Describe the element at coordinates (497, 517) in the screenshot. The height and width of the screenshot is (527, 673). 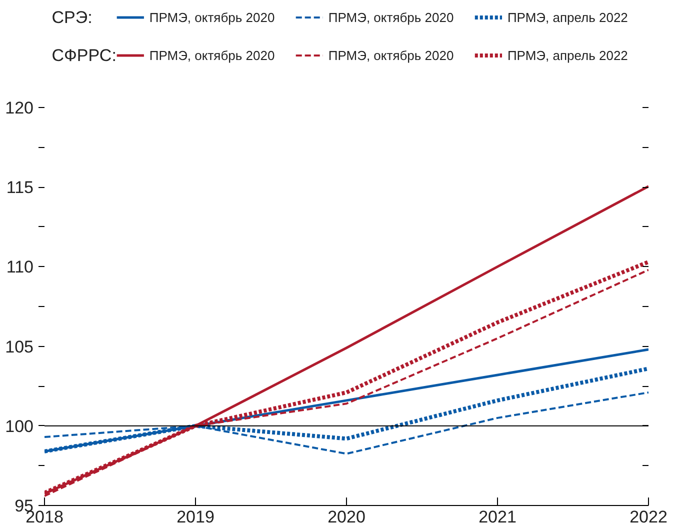
I see `x-tick-label: 2021` at that location.